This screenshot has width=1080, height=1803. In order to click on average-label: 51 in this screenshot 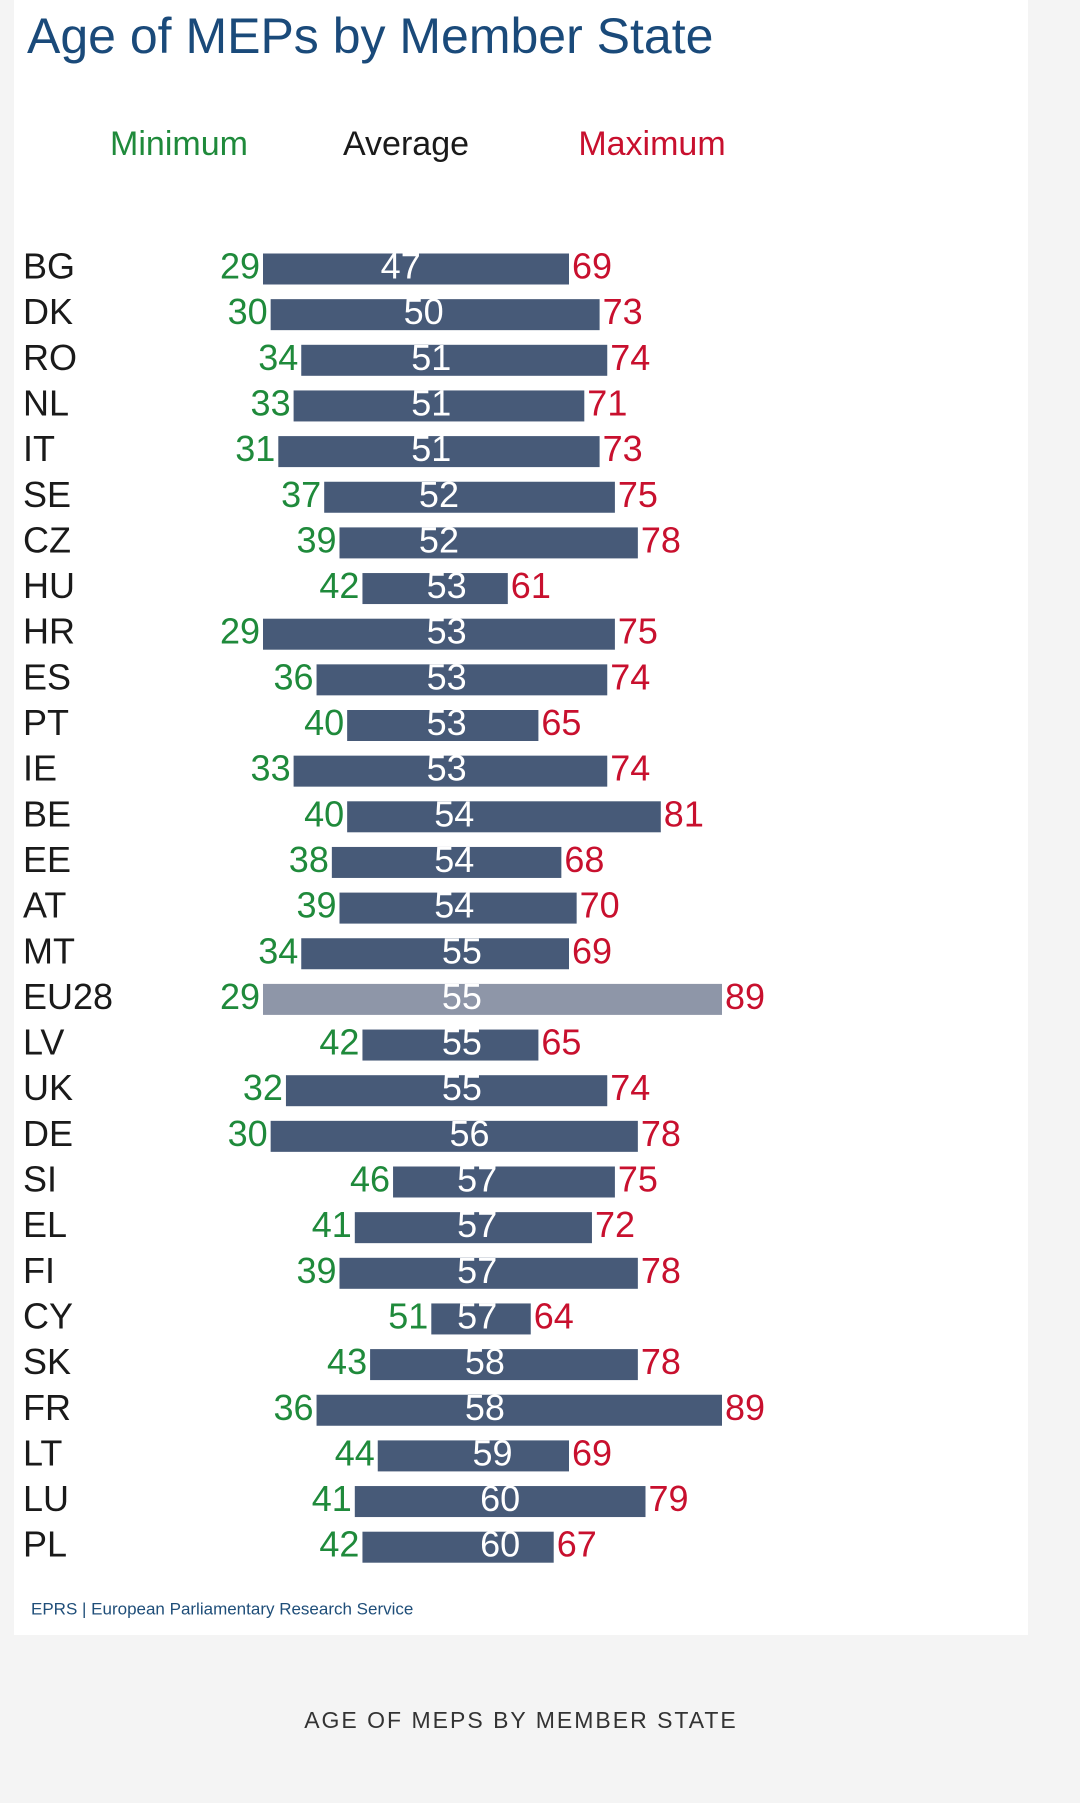, I will do `click(431, 357)`.